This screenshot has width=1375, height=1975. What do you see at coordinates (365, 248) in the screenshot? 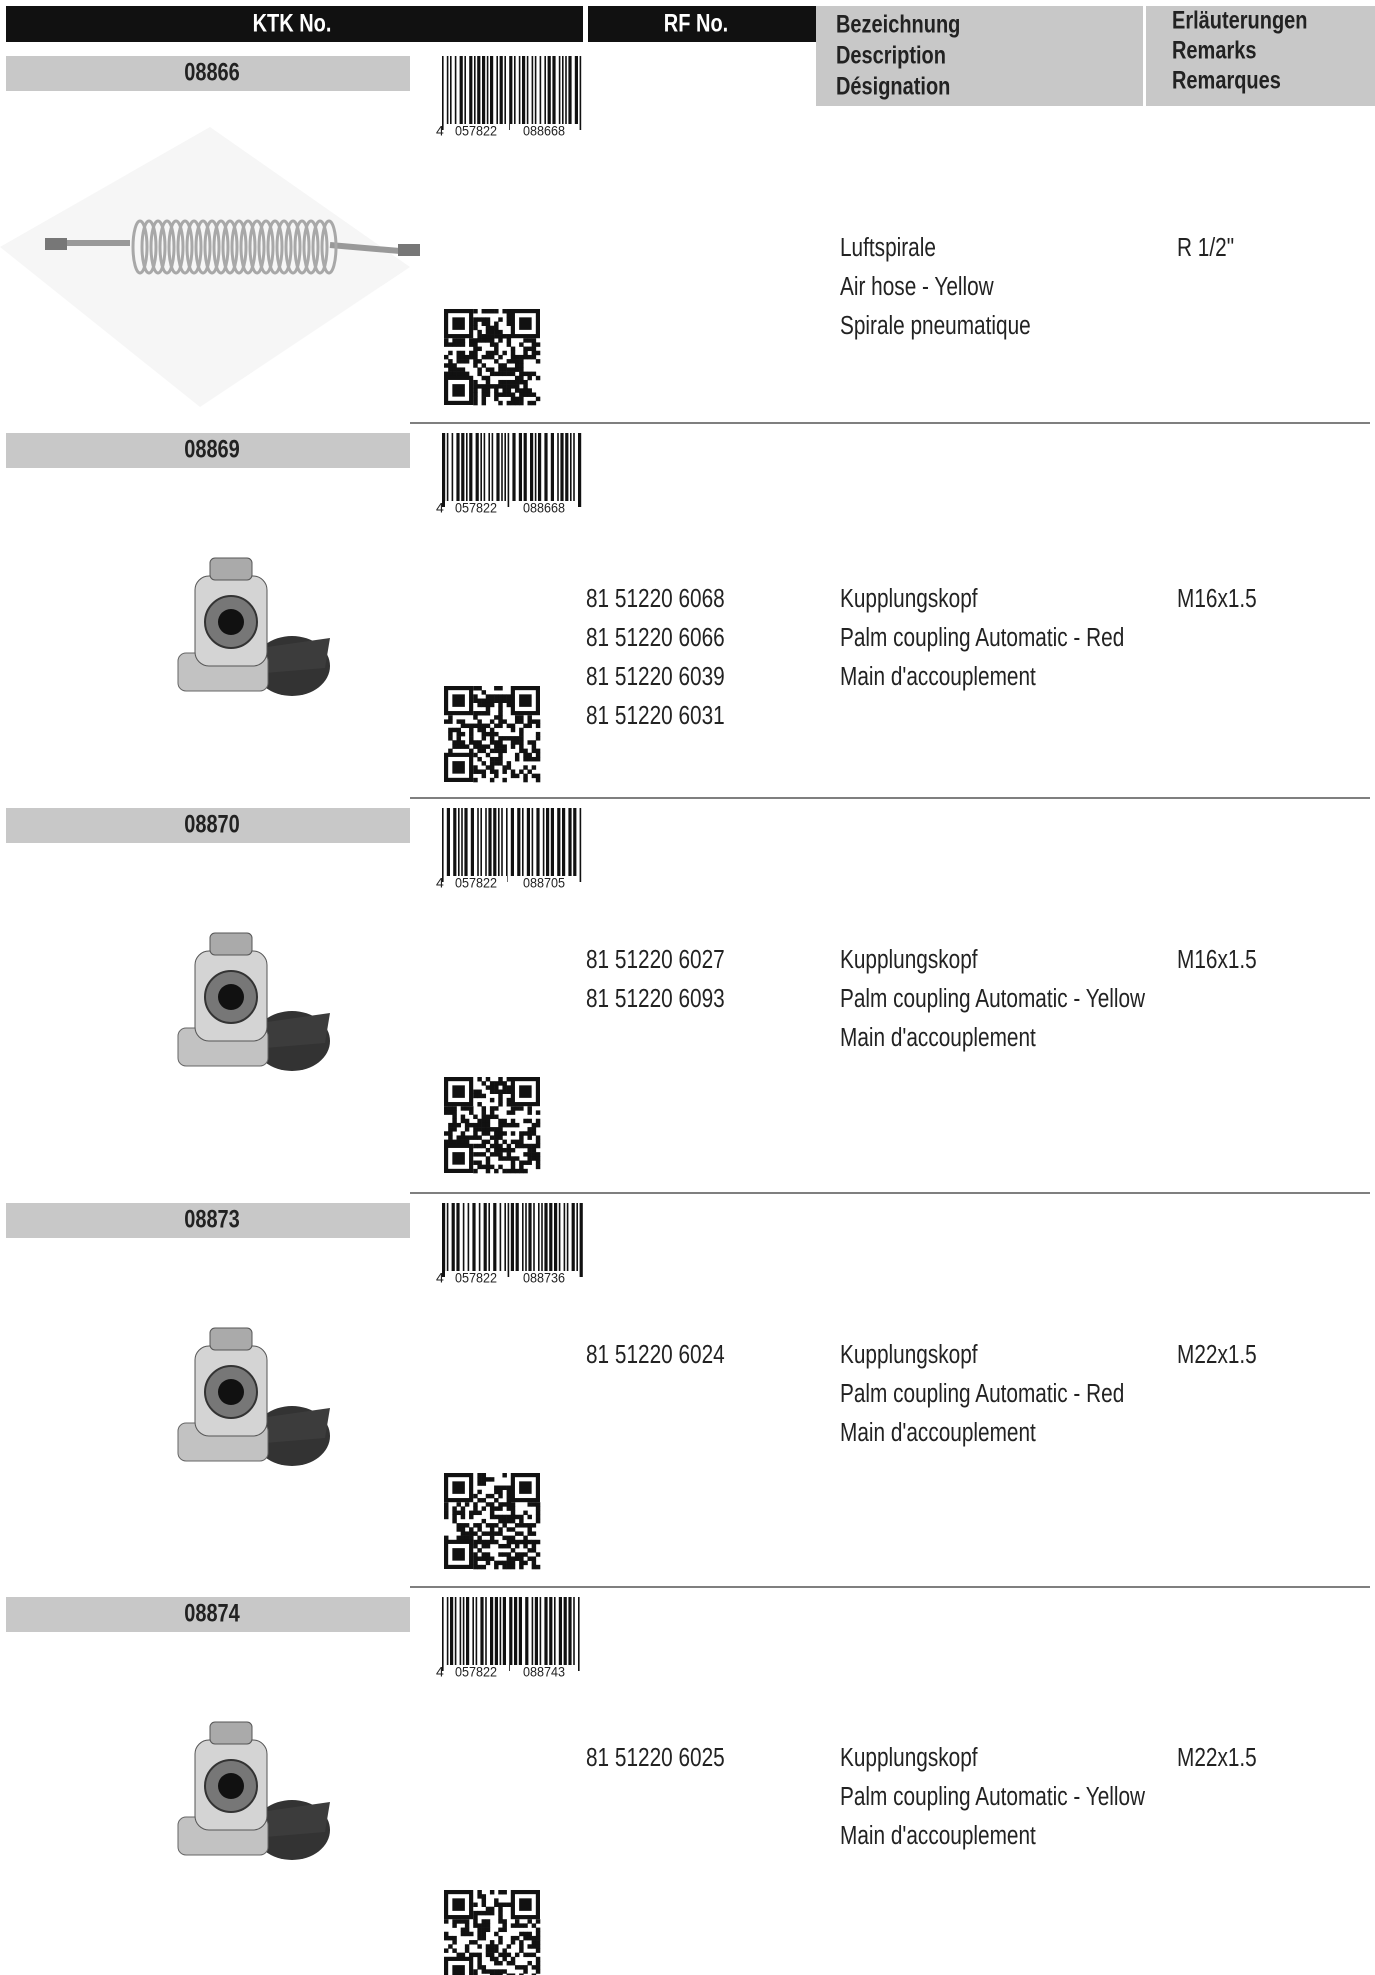
I see `hose-tail` at bounding box center [365, 248].